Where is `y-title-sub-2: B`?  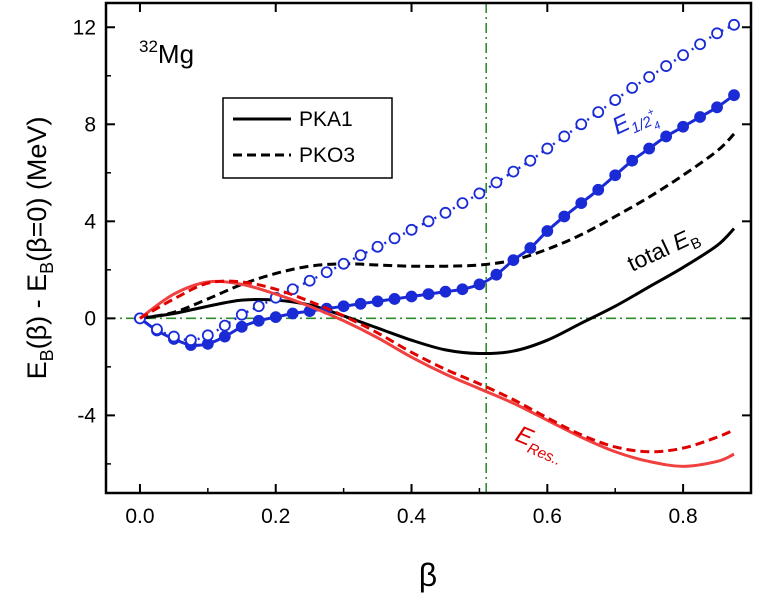
y-title-sub-2: B is located at coordinates (47, 268).